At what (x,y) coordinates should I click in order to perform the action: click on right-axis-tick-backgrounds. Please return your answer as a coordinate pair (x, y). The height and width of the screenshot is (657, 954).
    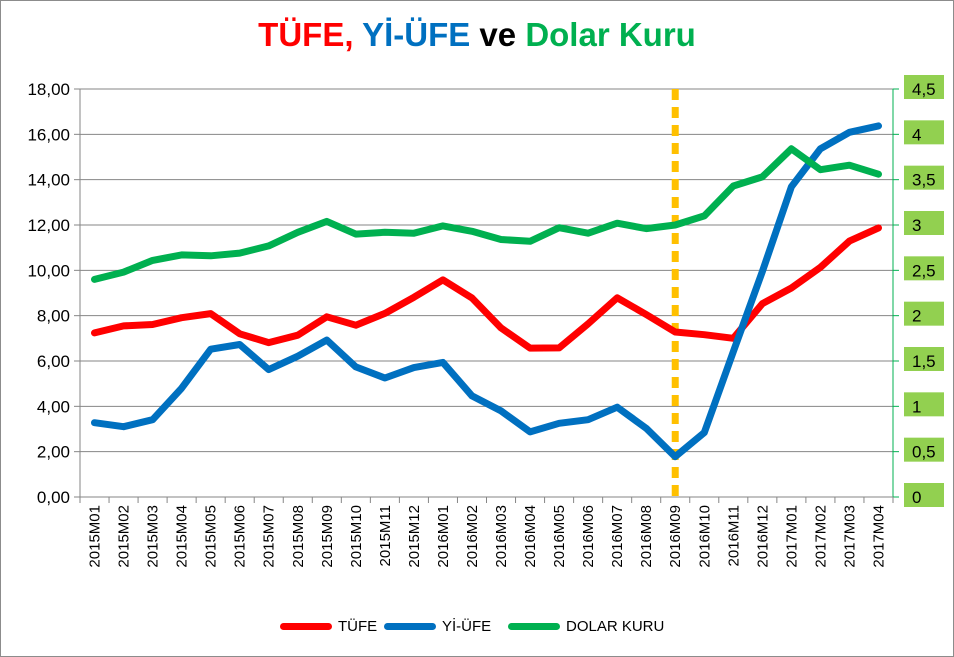
    Looking at the image, I should click on (924, 291).